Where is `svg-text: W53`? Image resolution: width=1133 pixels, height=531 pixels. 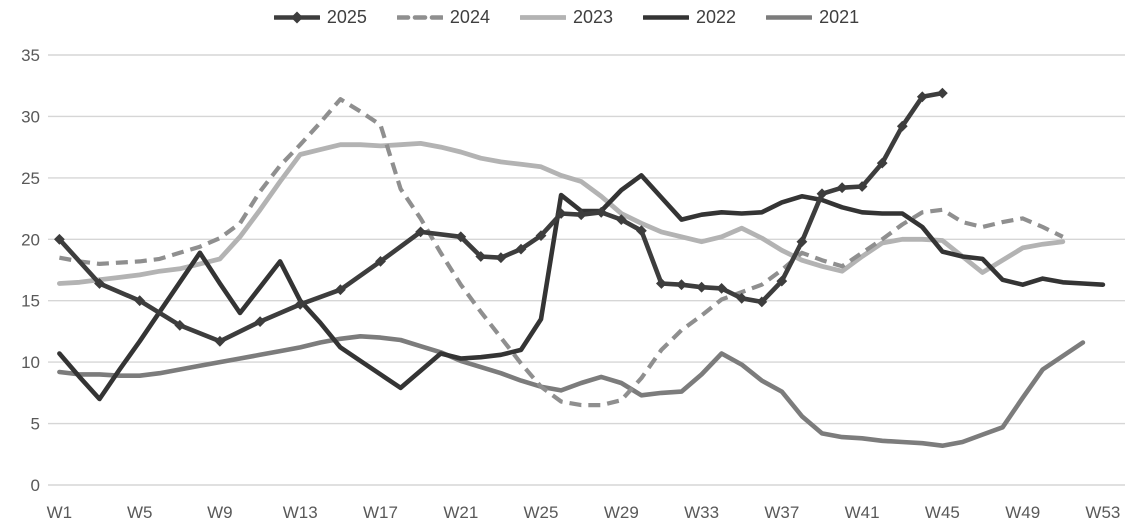 svg-text: W53 is located at coordinates (1102, 512).